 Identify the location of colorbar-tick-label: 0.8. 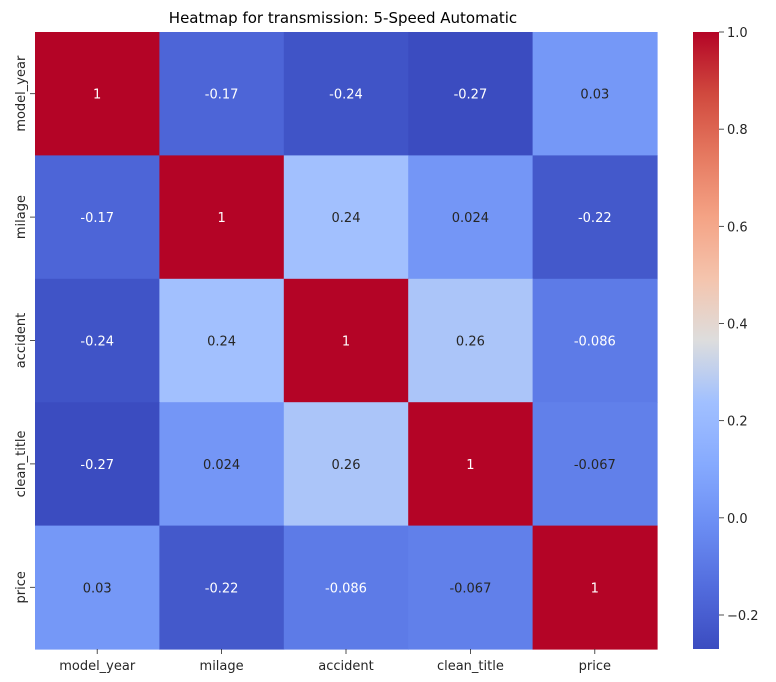
(737, 130).